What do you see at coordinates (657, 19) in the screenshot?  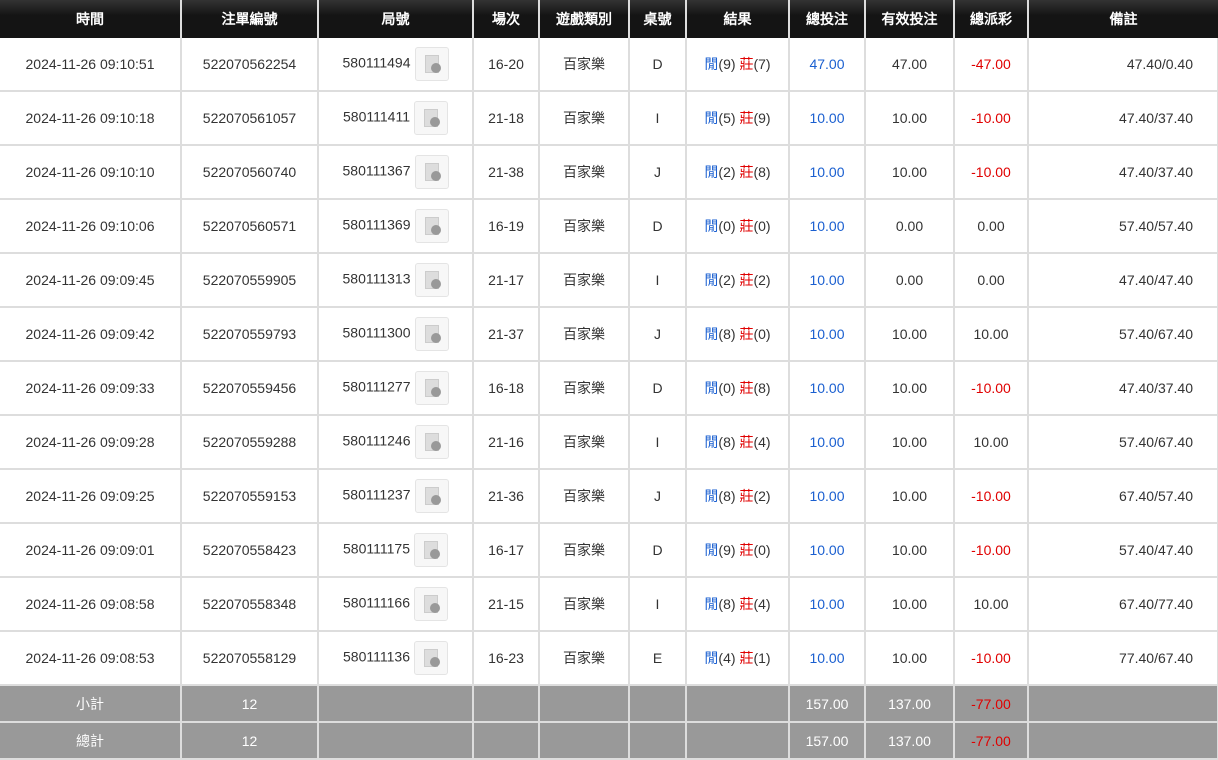 I see `column-header: 桌號` at bounding box center [657, 19].